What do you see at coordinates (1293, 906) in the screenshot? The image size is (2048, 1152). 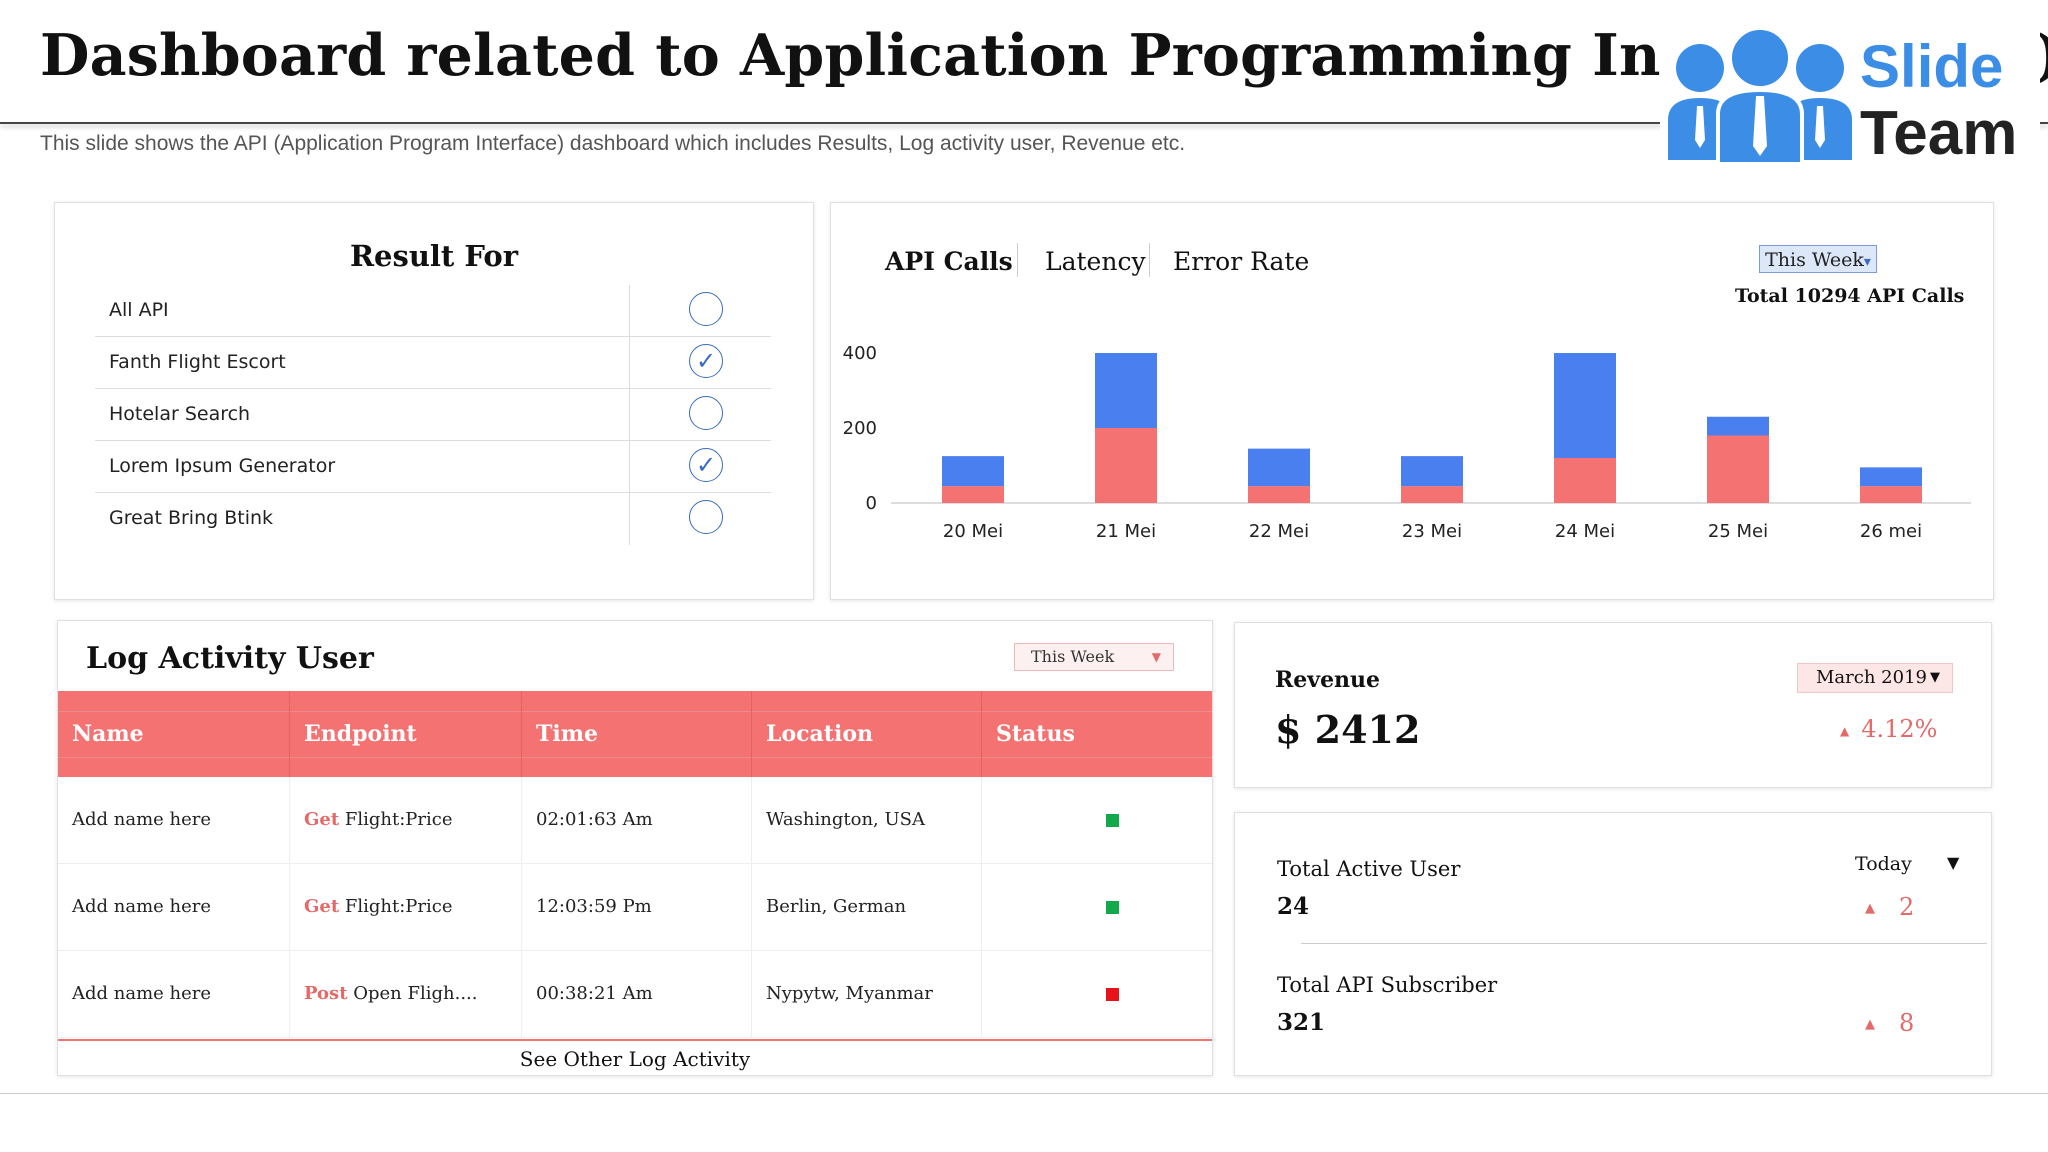 I see `active-user-value: 24` at bounding box center [1293, 906].